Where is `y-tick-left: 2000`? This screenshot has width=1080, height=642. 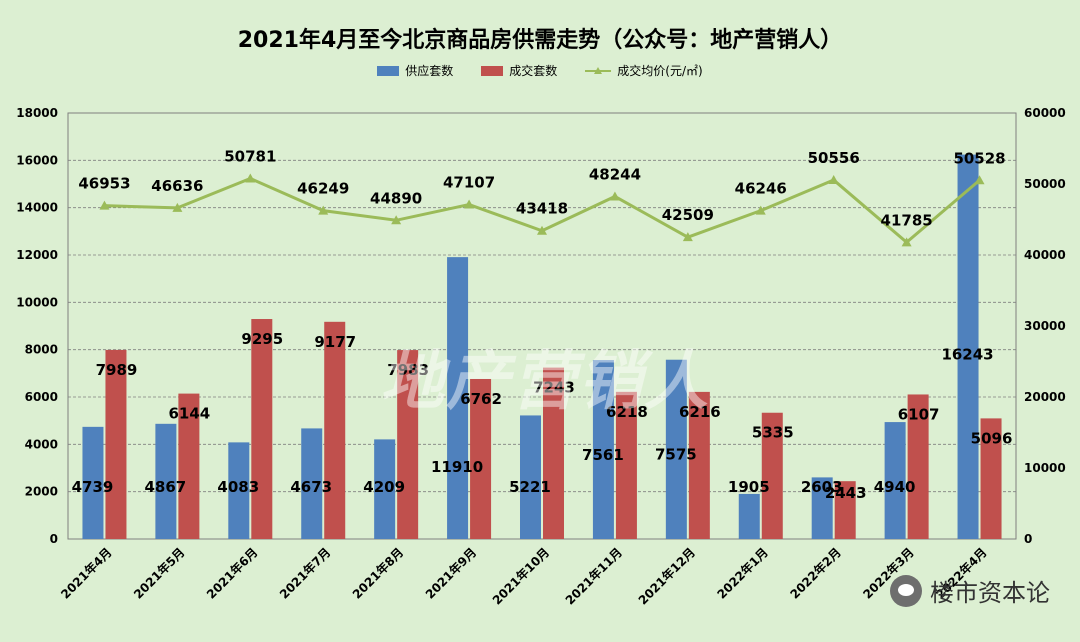 y-tick-left: 2000 is located at coordinates (41, 492).